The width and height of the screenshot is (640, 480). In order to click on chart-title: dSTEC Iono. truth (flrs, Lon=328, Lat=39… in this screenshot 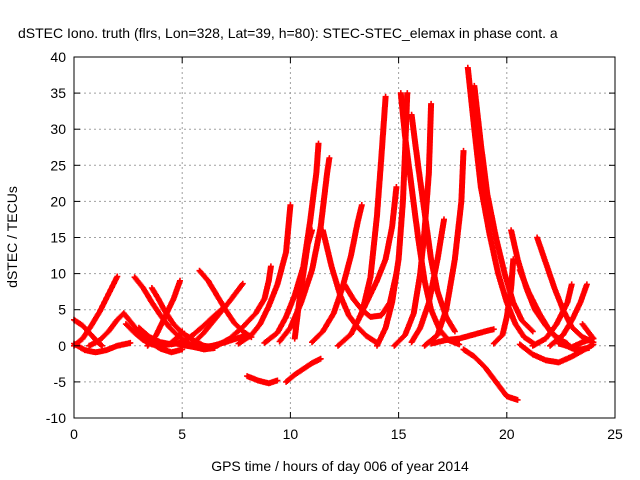, I will do `click(288, 33)`.